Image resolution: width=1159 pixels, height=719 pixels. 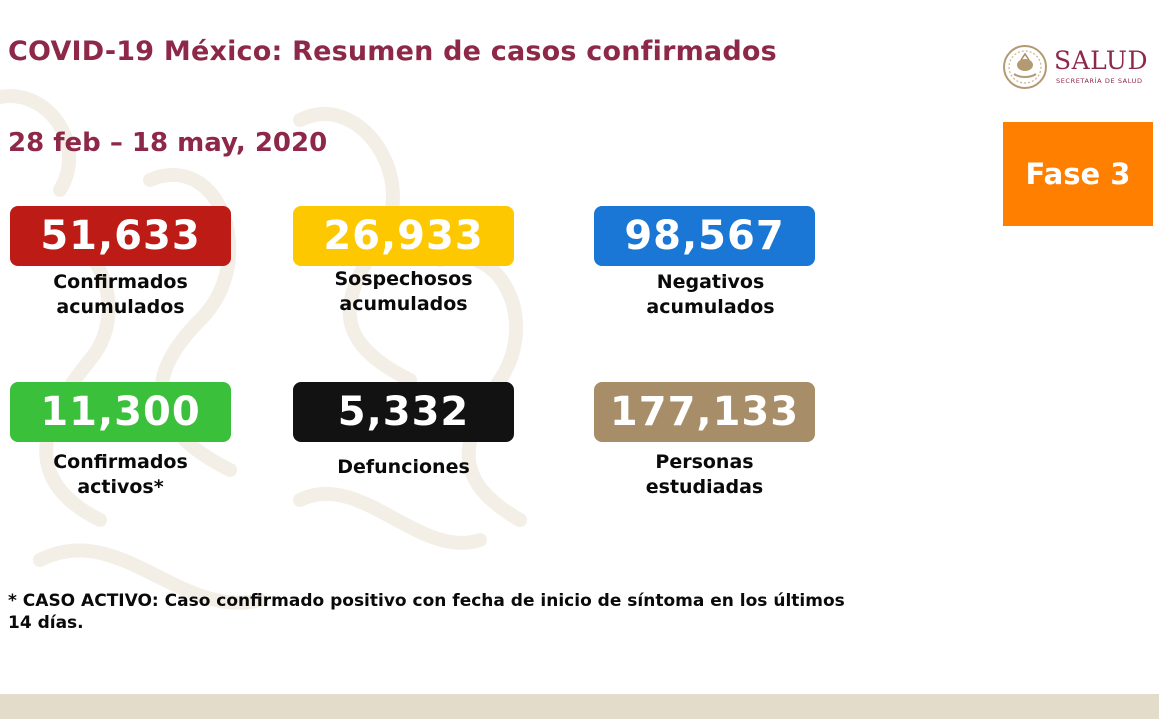 I want to click on confirmed-active-label: Confirmados activos*, so click(x=120, y=474).